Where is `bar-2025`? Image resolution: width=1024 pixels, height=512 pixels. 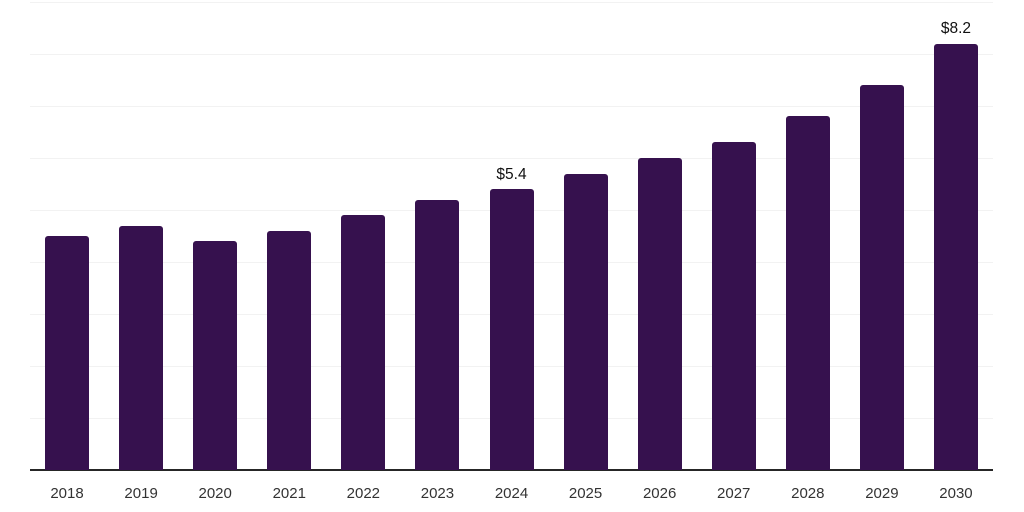 bar-2025 is located at coordinates (585, 321).